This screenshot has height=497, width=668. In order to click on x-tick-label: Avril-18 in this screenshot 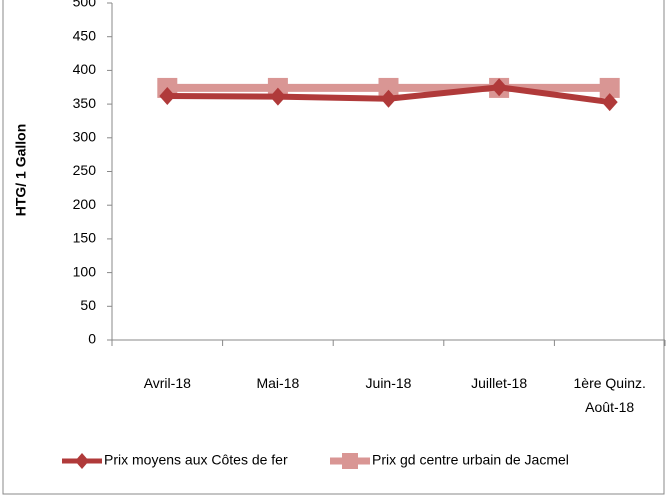, I will do `click(167, 383)`.